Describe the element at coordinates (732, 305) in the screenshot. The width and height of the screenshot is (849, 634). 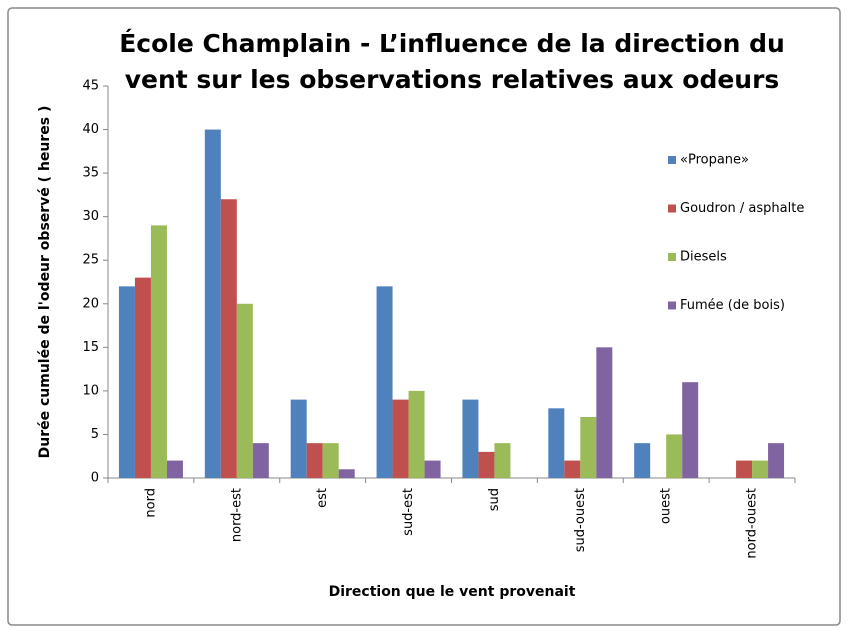
I see `legend-label: Fumée (de bois)` at that location.